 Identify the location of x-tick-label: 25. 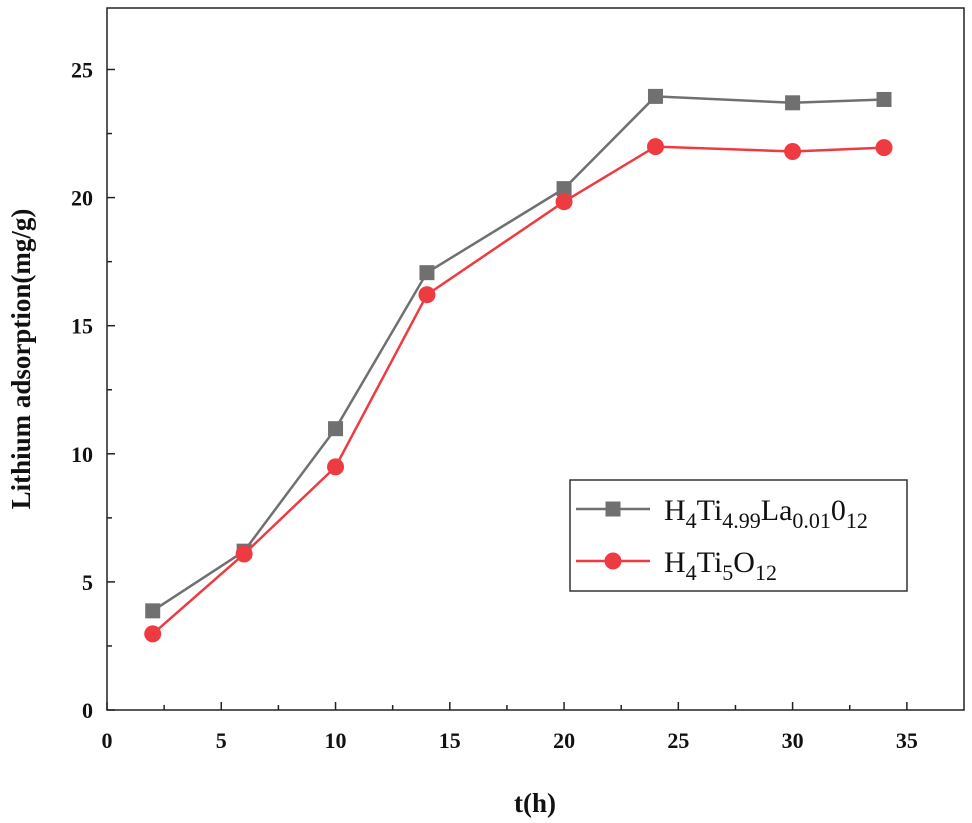
(678, 740).